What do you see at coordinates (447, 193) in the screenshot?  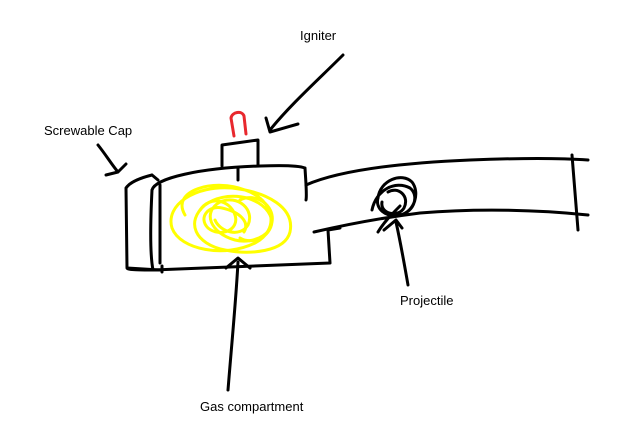 I see `barrel` at bounding box center [447, 193].